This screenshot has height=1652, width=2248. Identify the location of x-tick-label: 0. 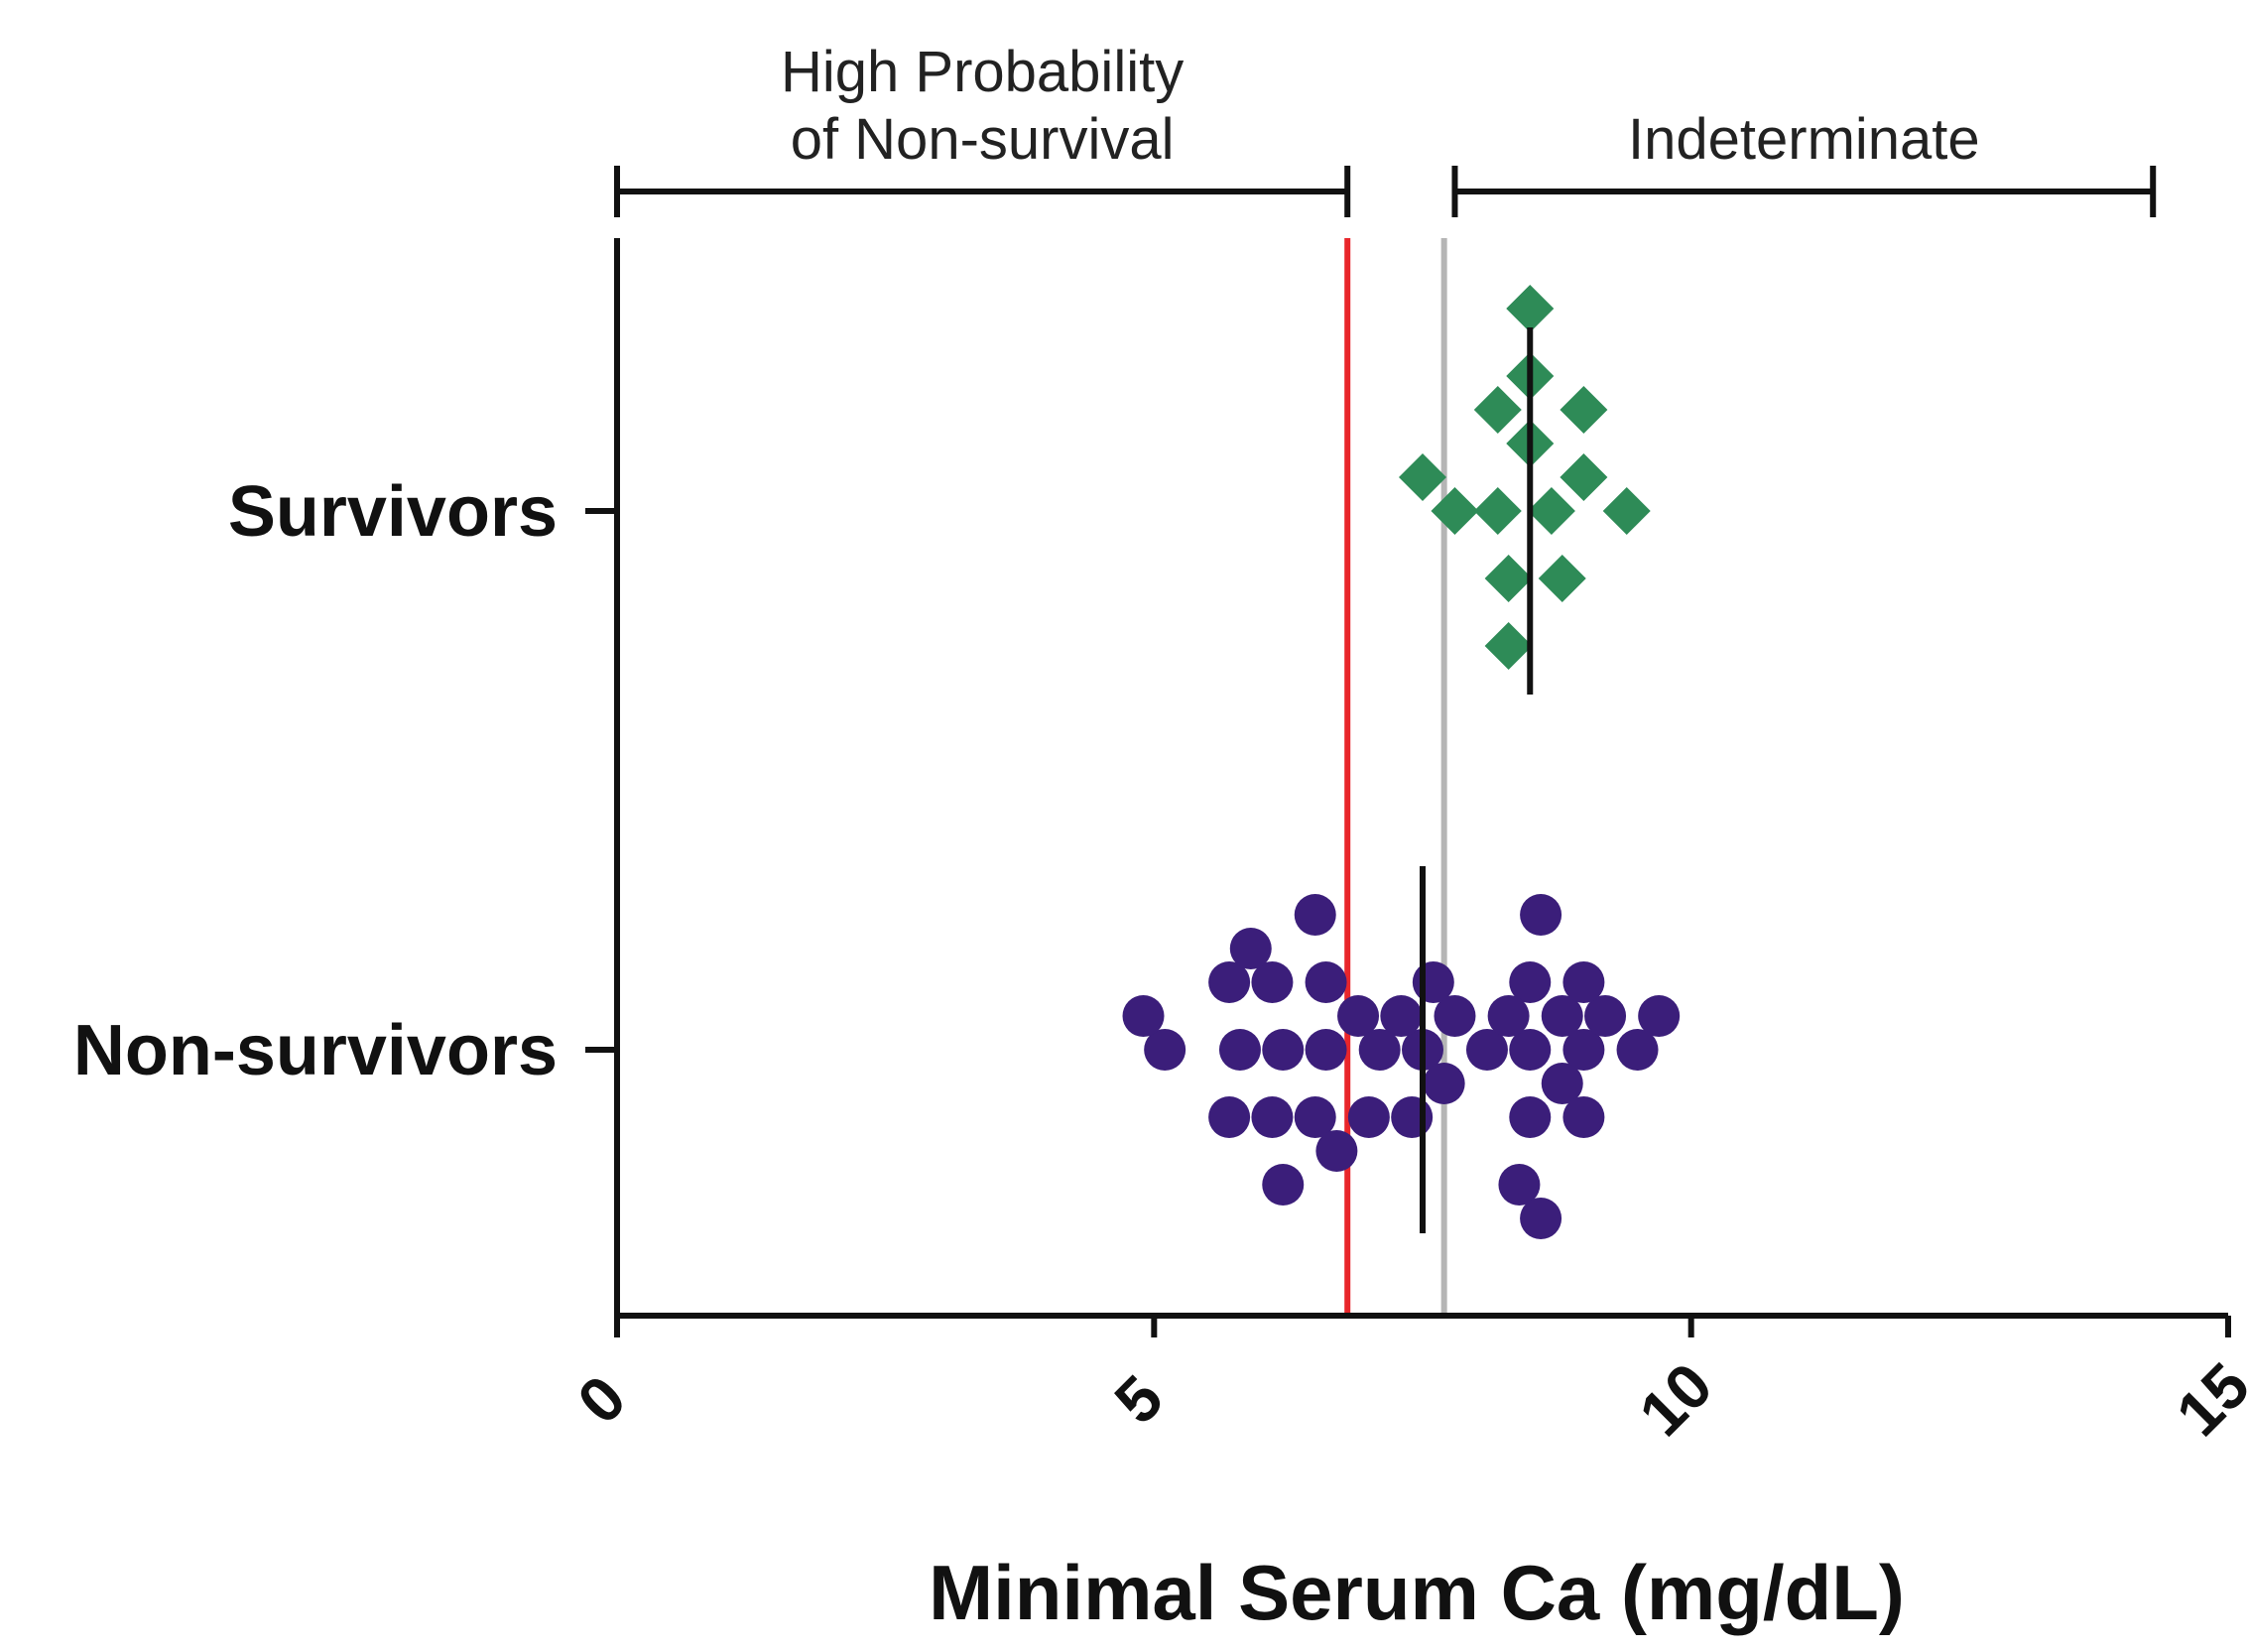
(601, 1399).